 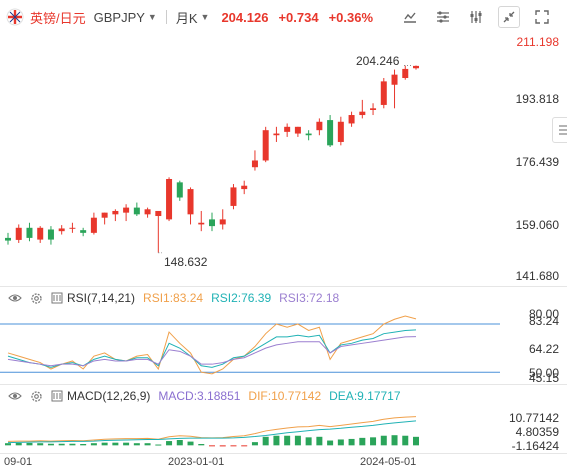 What do you see at coordinates (543, 314) in the screenshot?
I see `rsi-axis-label: 80.00` at bounding box center [543, 314].